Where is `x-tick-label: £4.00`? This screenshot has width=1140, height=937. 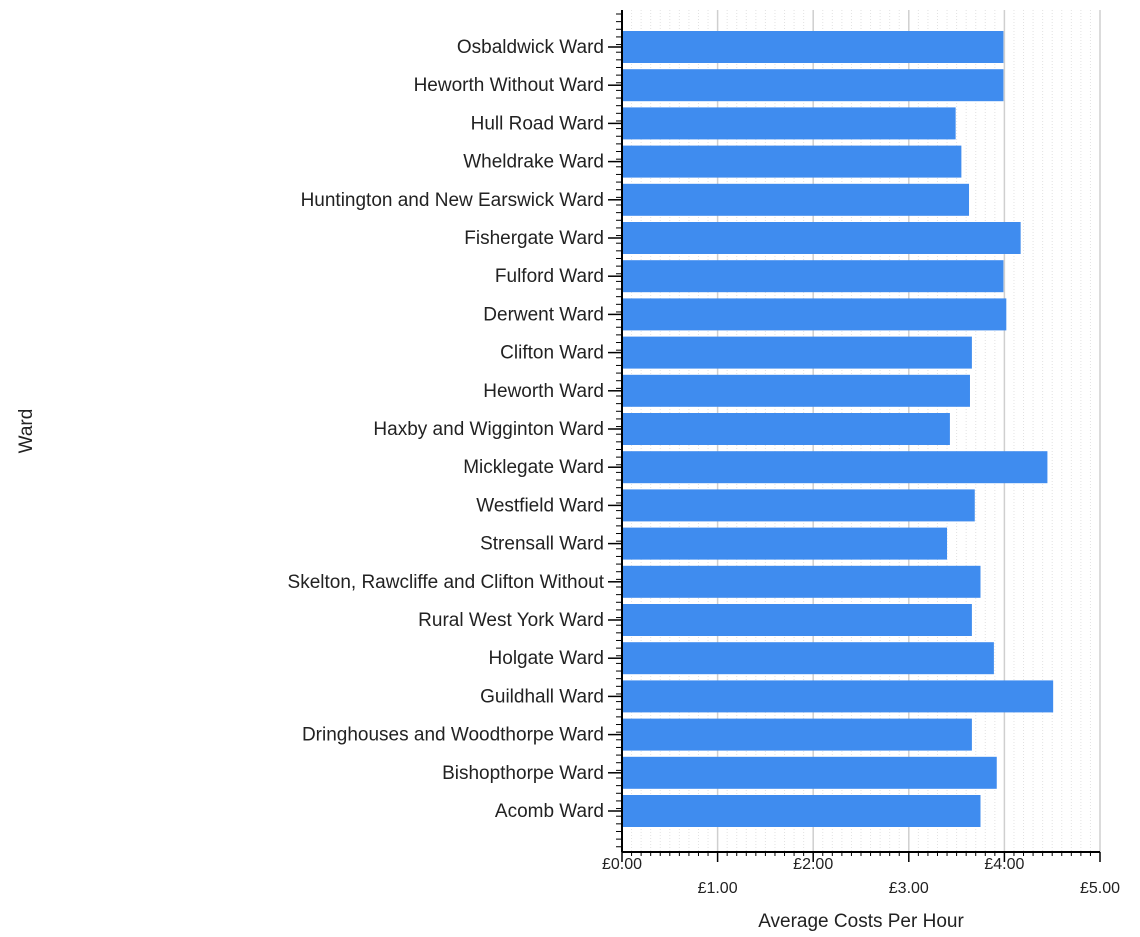 x-tick-label: £4.00 is located at coordinates (1004, 864).